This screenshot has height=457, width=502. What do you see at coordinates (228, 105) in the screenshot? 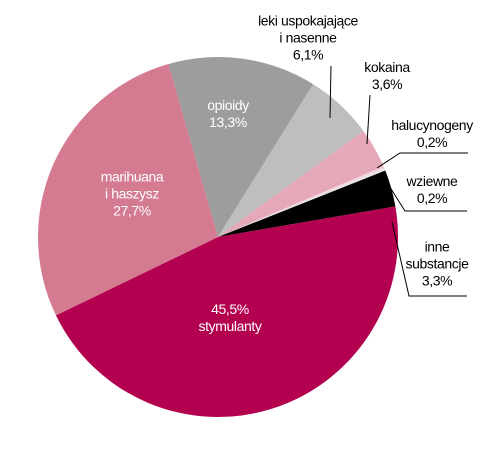
I see `category-label: opioidy` at bounding box center [228, 105].